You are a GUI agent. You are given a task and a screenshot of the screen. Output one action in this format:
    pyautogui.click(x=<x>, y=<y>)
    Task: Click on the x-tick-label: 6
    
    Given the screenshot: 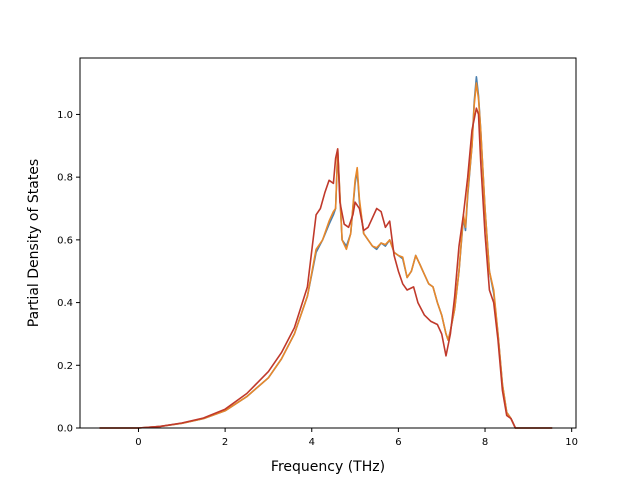 What is the action you would take?
    pyautogui.click(x=398, y=442)
    